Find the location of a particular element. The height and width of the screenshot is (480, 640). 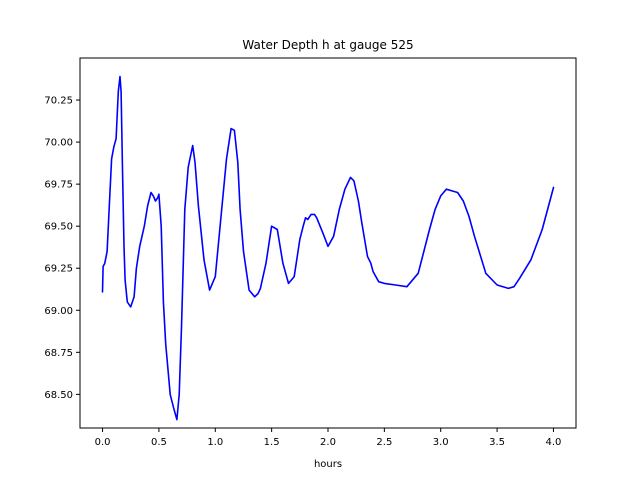

y-tick-label: 70.00 is located at coordinates (58, 143).